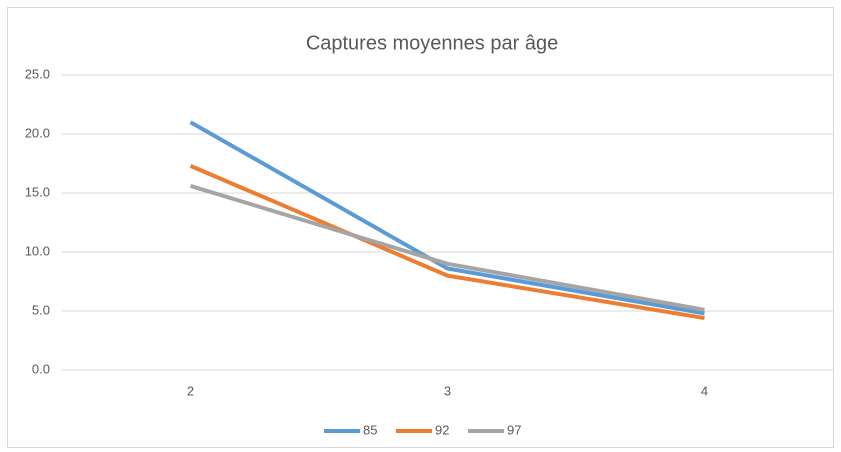 Image resolution: width=841 pixels, height=452 pixels. What do you see at coordinates (432, 43) in the screenshot?
I see `chart-title: Captures moyennes par âge` at bounding box center [432, 43].